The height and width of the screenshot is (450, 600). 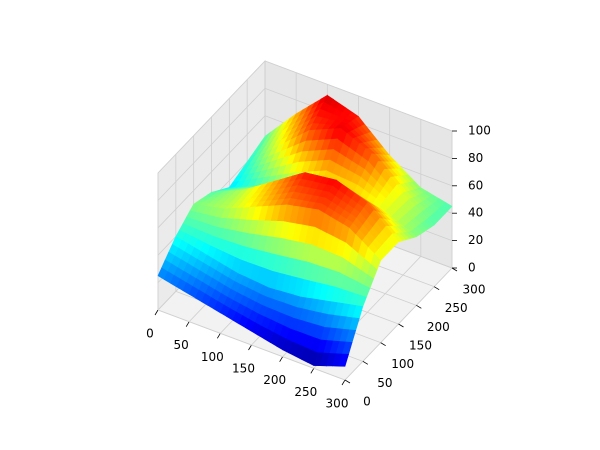 What do you see at coordinates (475, 185) in the screenshot?
I see `z-tick-label: 60` at bounding box center [475, 185].